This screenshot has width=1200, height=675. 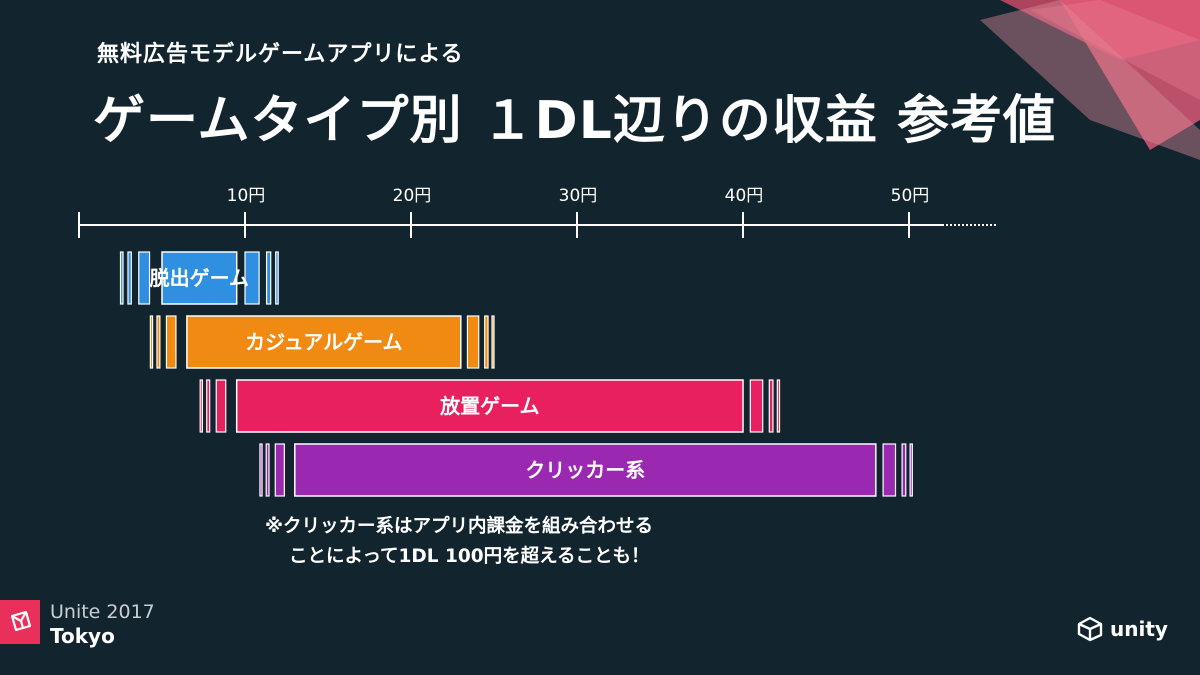 What do you see at coordinates (246, 196) in the screenshot?
I see `x-tick-label-10: 10円` at bounding box center [246, 196].